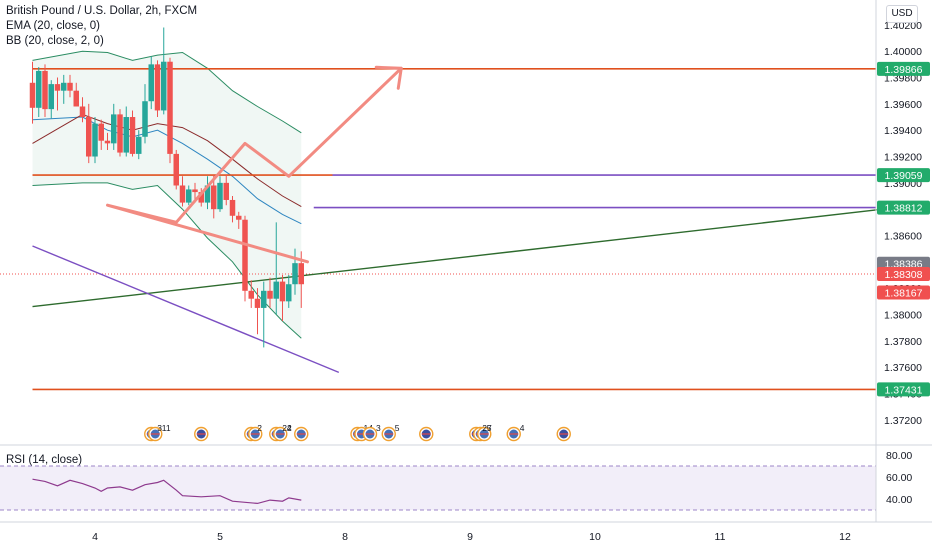  What do you see at coordinates (159, 428) in the screenshot?
I see `event-count-1: 3` at bounding box center [159, 428].